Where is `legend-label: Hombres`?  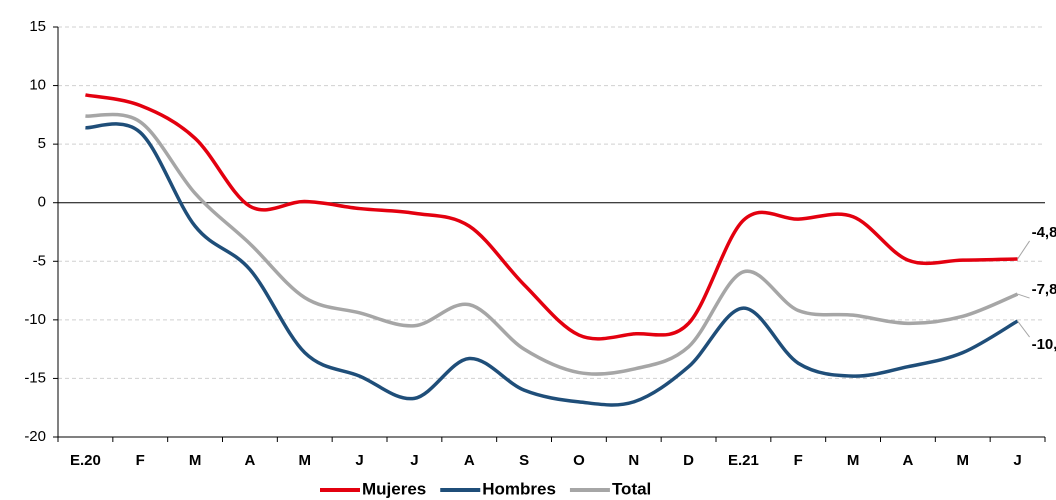 legend-label: Hombres is located at coordinates (519, 488).